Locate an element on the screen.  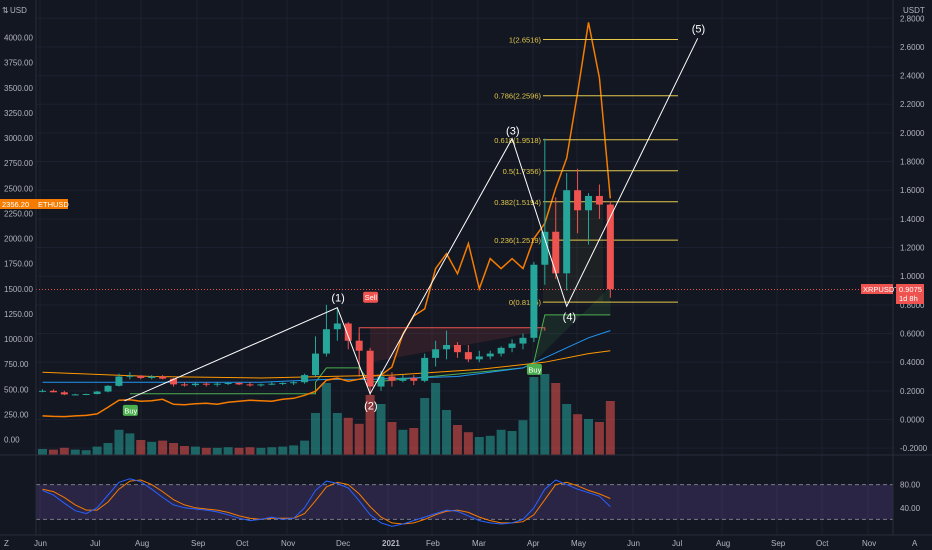
left-axis-tick: 750.00 is located at coordinates (16, 364).